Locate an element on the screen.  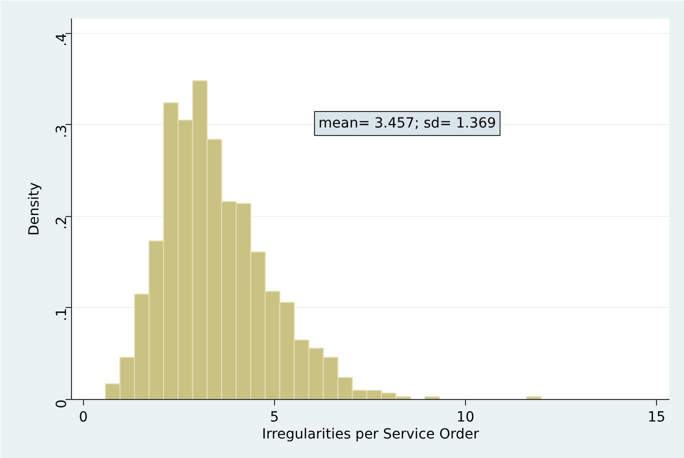
y-tick-label: 0 is located at coordinates (62, 403).